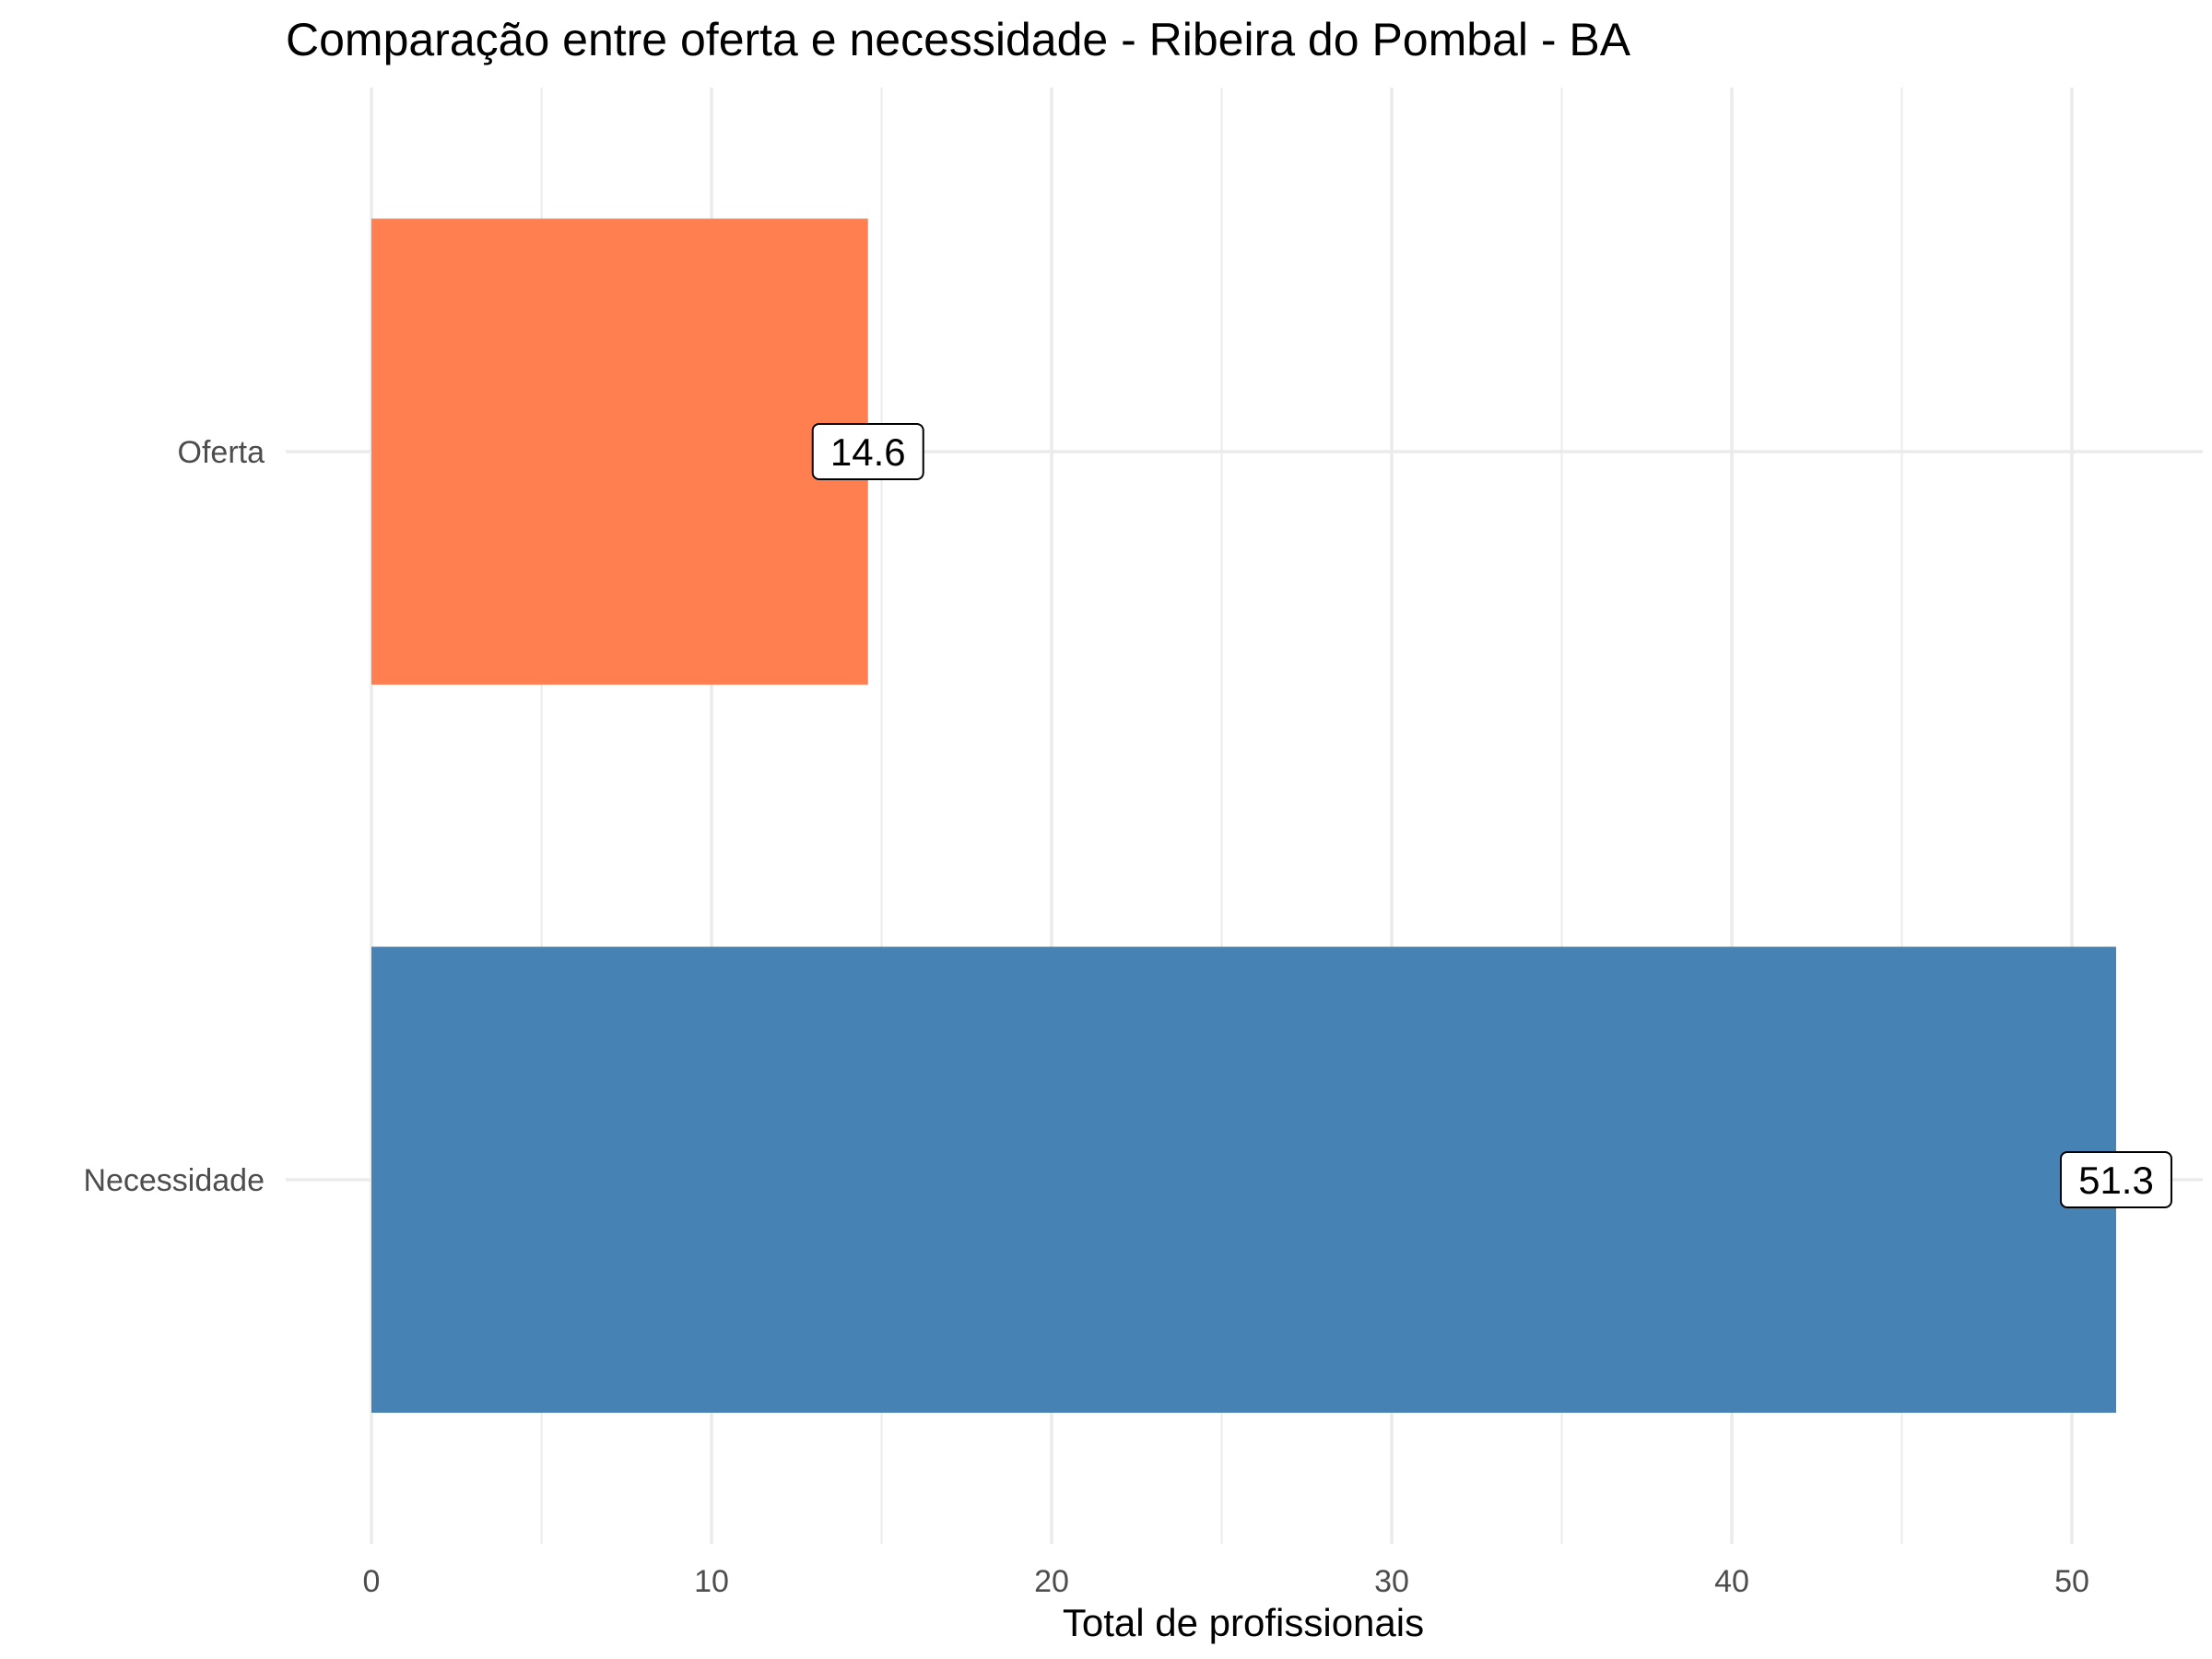 The image size is (2212, 1659). I want to click on data-label-necessidade: 51.3, so click(2115, 1179).